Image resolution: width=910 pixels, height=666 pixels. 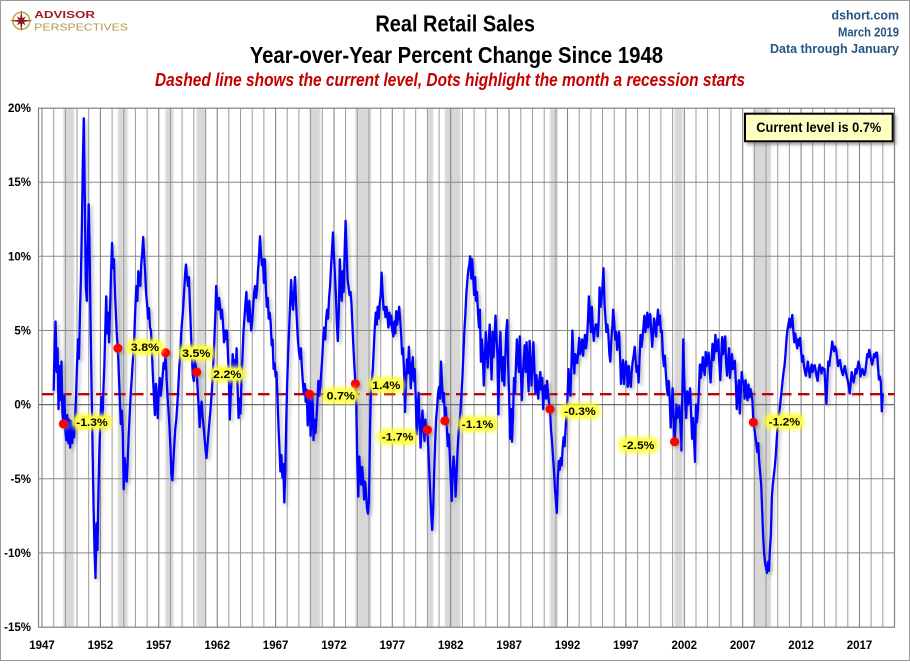 I want to click on svg-text: 1952, so click(x=101, y=646).